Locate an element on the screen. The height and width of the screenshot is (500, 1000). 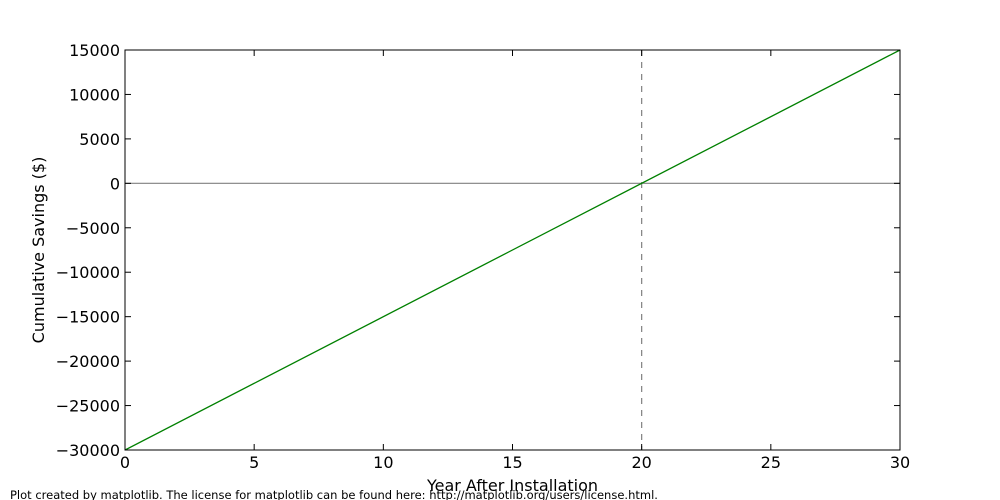
y-axis-title: Cumulative Savings ($) is located at coordinates (38, 250).